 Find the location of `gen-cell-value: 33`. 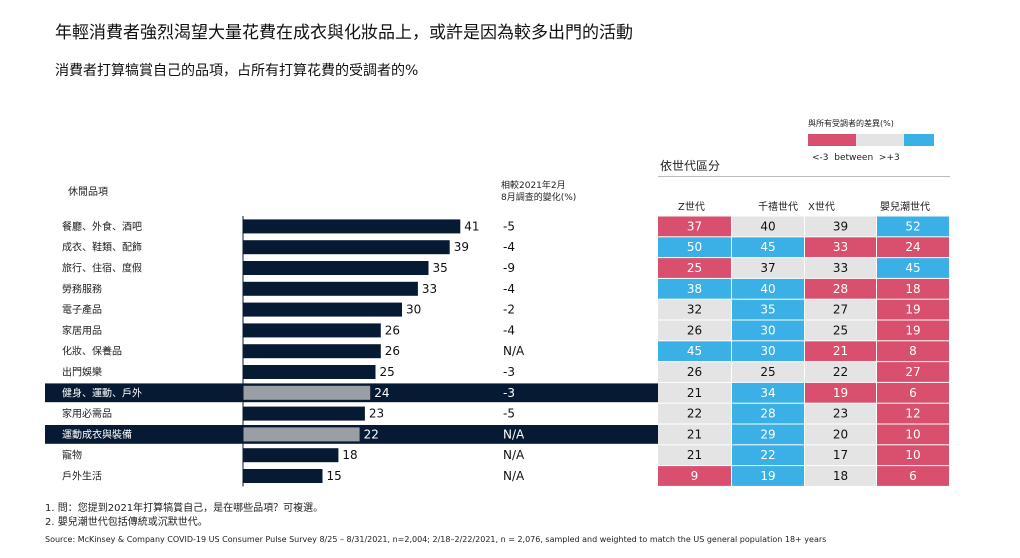

gen-cell-value: 33 is located at coordinates (840, 247).